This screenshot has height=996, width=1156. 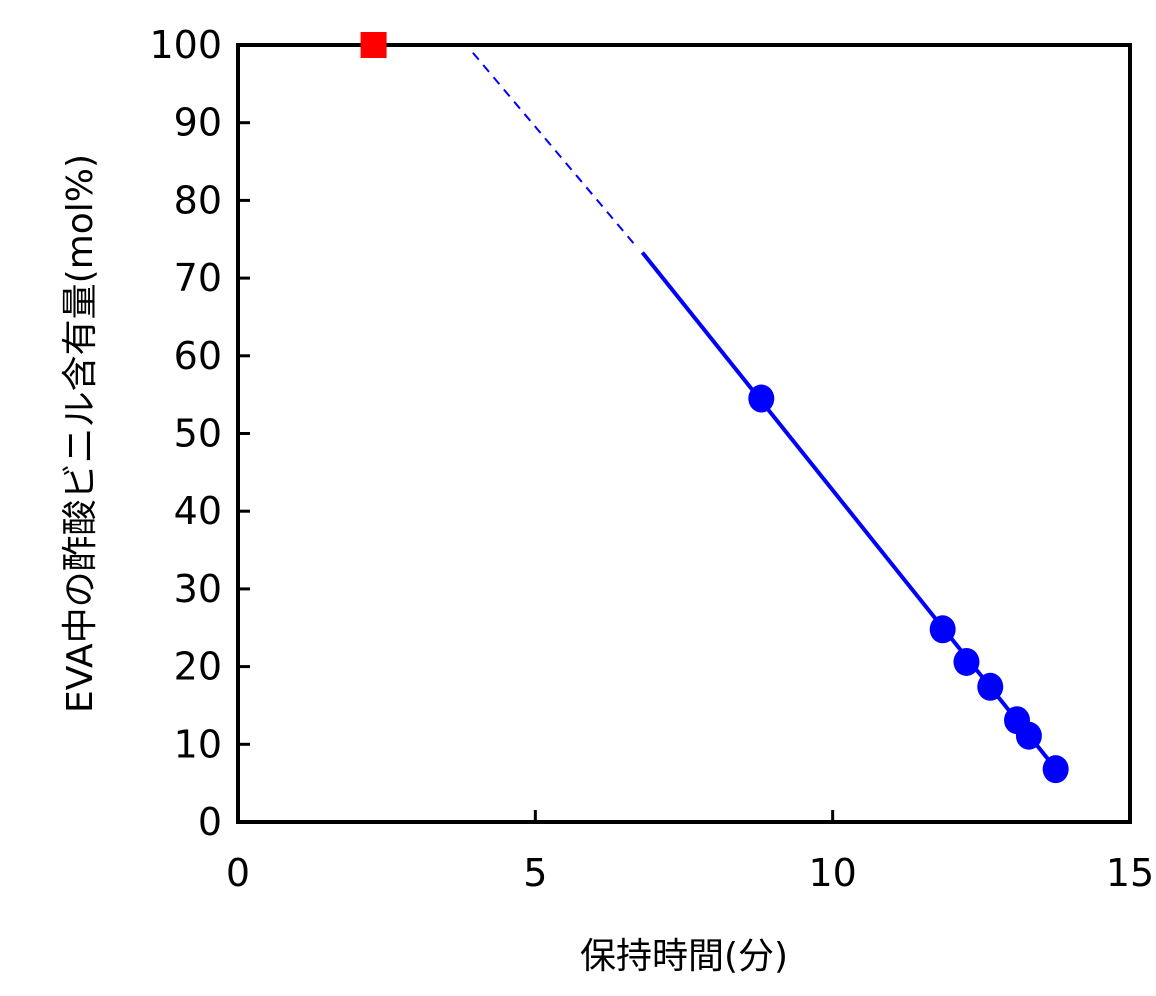 I want to click on y-tick-label: 60, so click(x=198, y=356).